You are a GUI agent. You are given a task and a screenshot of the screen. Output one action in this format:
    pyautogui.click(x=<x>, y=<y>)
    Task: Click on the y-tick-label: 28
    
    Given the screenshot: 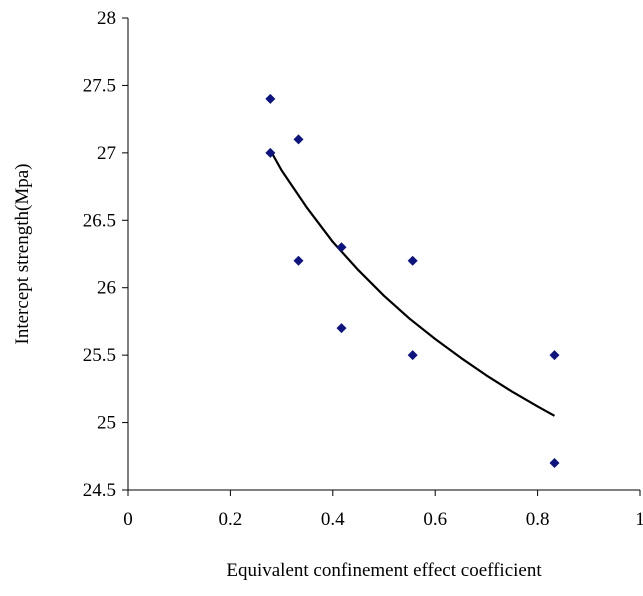 What is the action you would take?
    pyautogui.click(x=106, y=18)
    